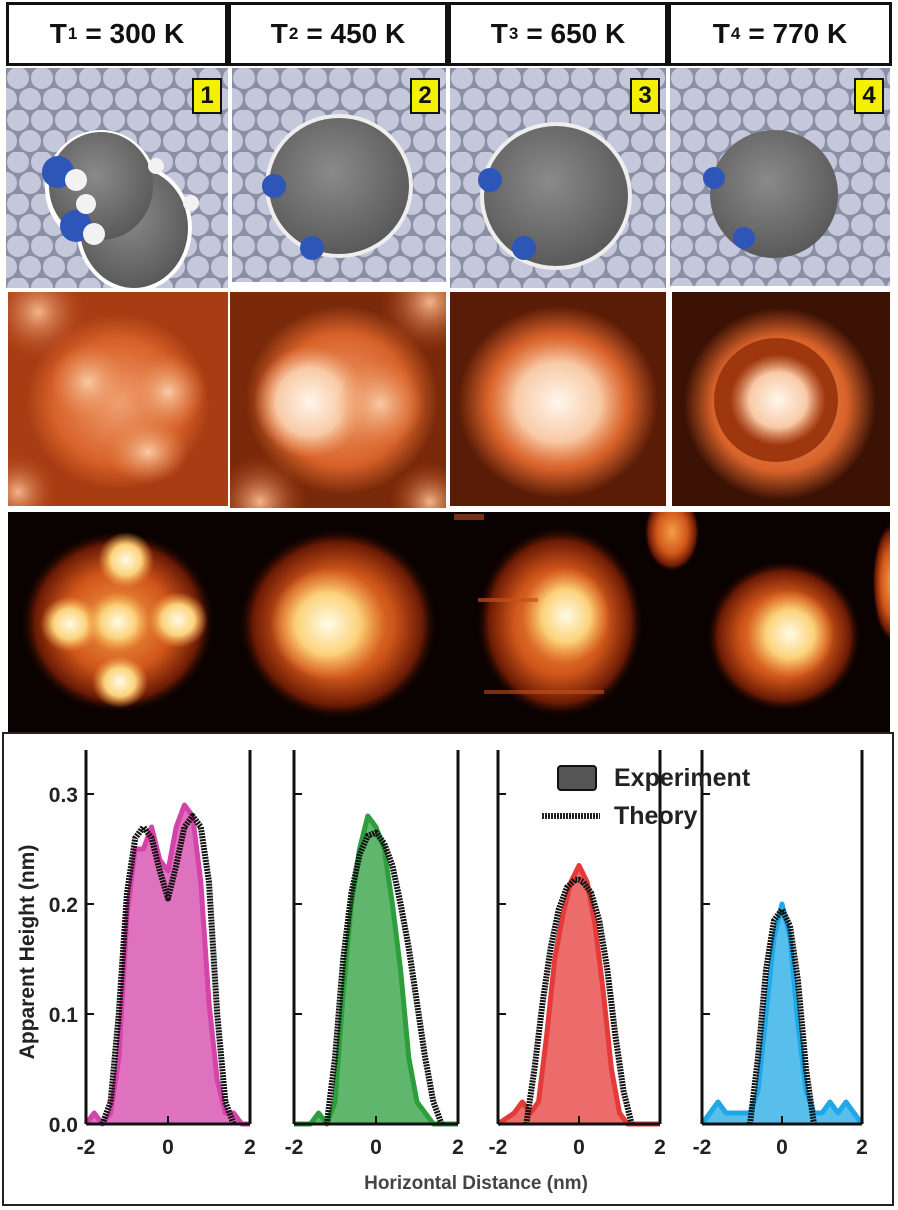 This screenshot has height=1210, width=898. Describe the element at coordinates (86, 1147) in the screenshot. I see `x-tick-label-1-0: -2` at that location.